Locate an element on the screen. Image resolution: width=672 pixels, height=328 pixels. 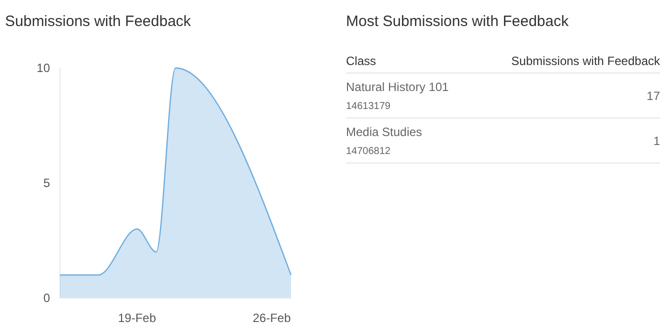
text: Class is located at coordinates (361, 61).